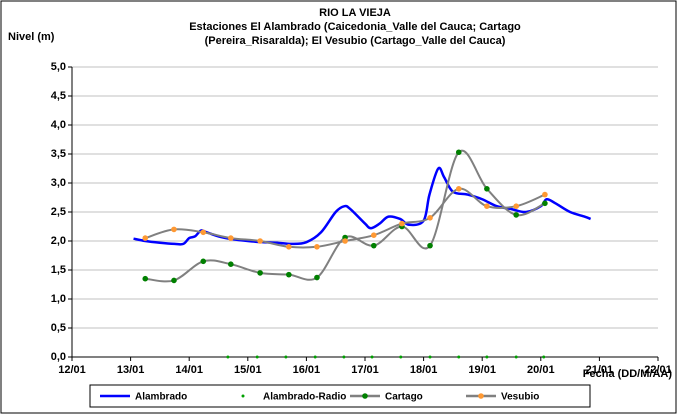  I want to click on y-tick-label: 2,0, so click(58, 241).